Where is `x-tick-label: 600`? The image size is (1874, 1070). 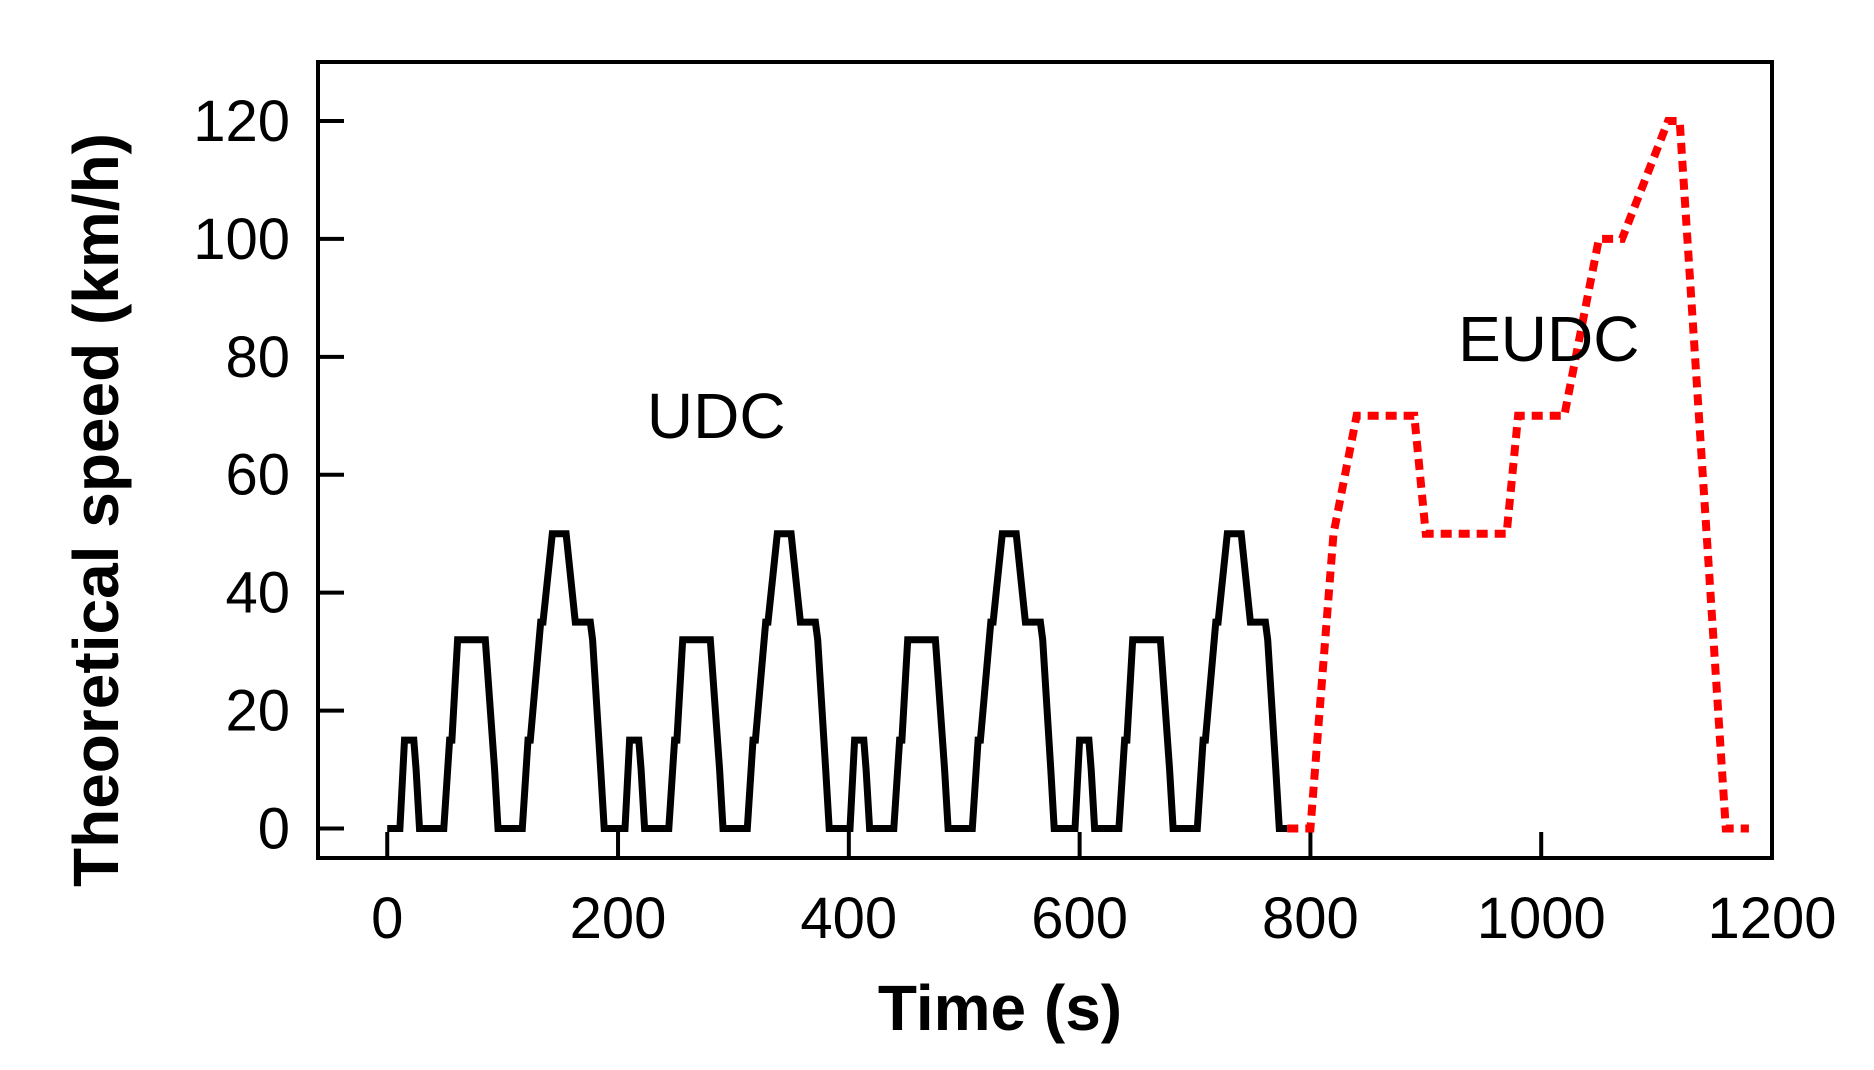
x-tick-label: 600 is located at coordinates (1079, 918).